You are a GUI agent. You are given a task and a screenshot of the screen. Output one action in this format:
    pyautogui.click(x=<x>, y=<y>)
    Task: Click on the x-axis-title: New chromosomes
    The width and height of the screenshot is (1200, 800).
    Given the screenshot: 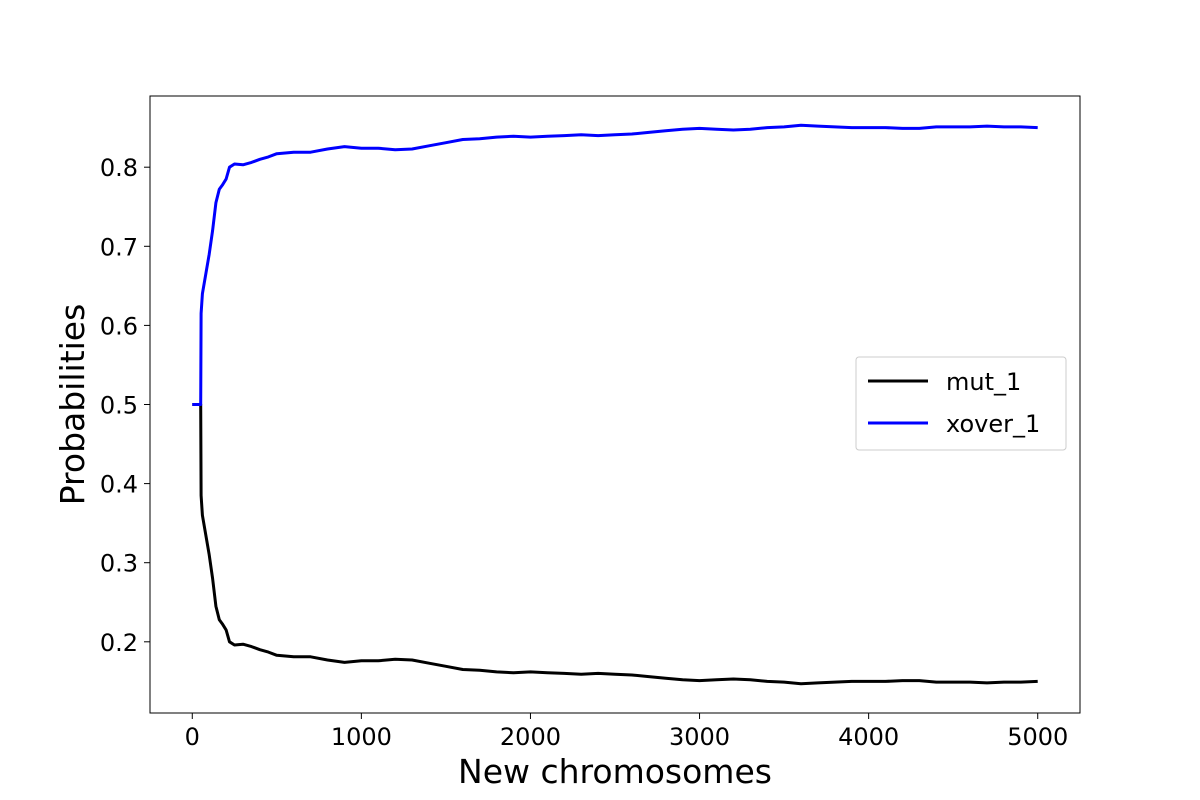 What is the action you would take?
    pyautogui.click(x=615, y=771)
    